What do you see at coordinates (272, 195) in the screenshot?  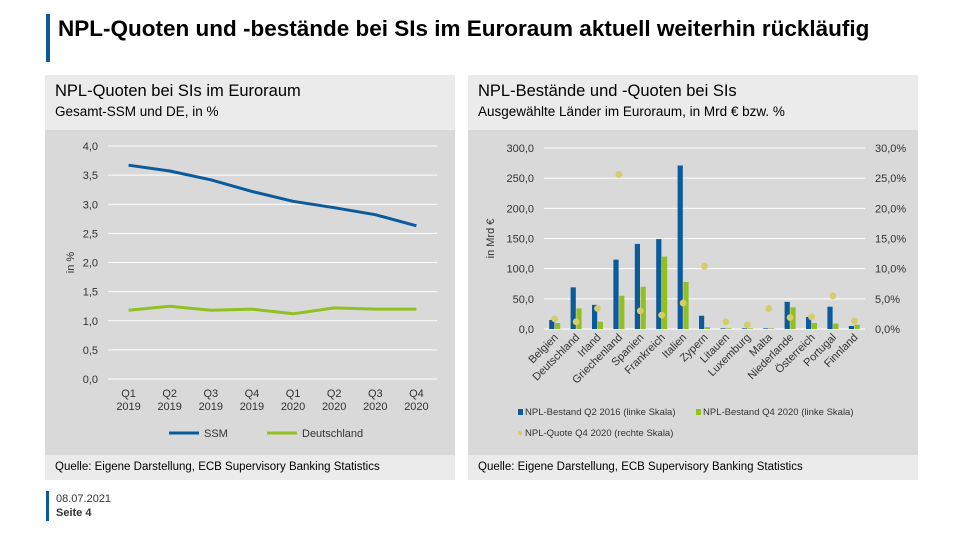 I see `series-line-ssm` at bounding box center [272, 195].